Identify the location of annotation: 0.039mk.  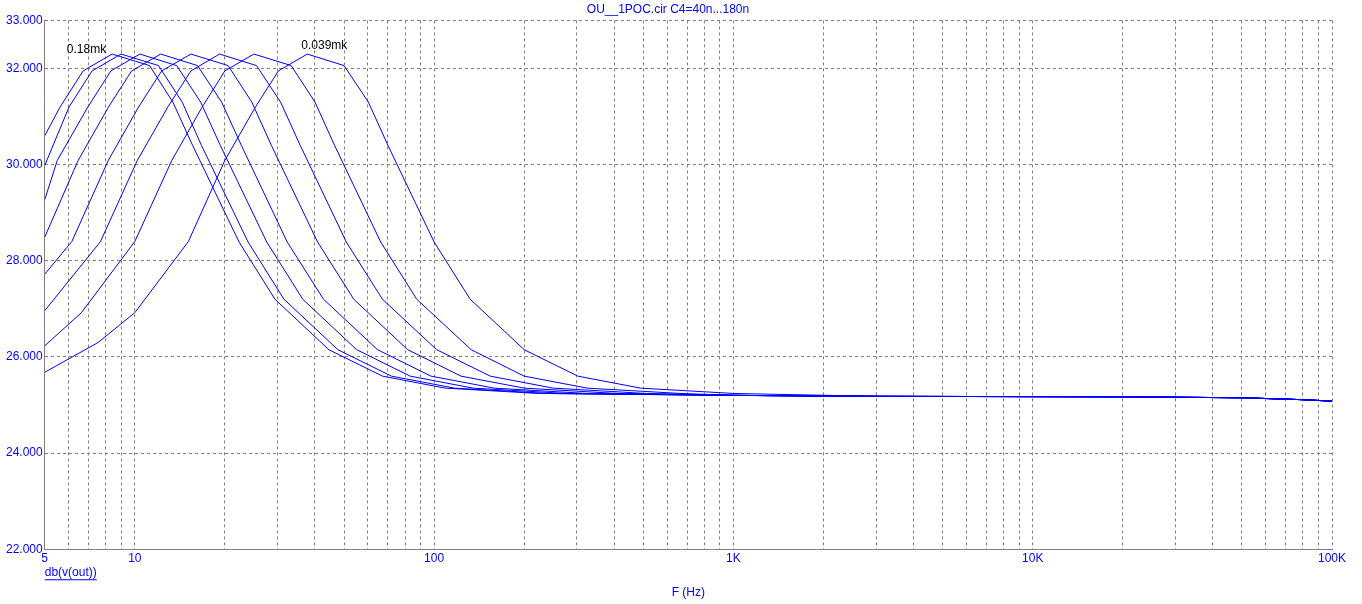
(325, 45).